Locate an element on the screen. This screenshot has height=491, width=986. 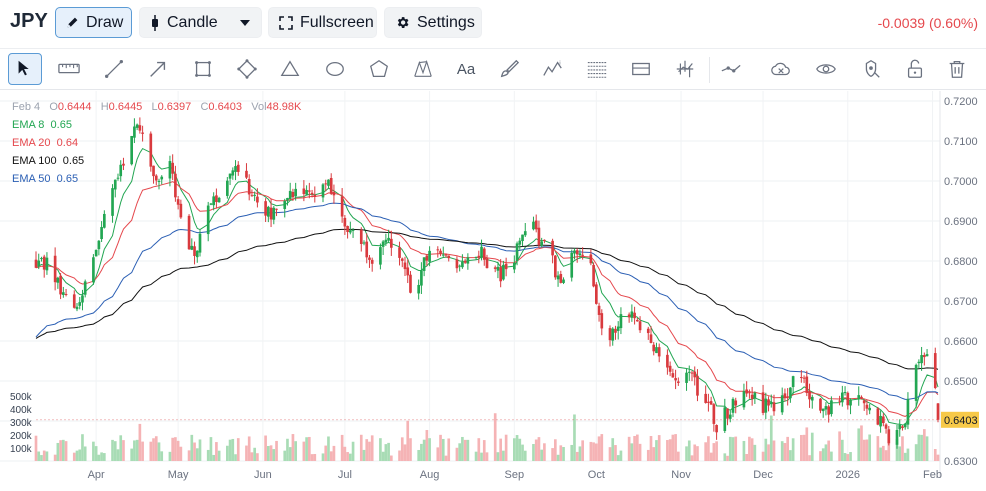
volume-tick-label: 400k is located at coordinates (21, 410).